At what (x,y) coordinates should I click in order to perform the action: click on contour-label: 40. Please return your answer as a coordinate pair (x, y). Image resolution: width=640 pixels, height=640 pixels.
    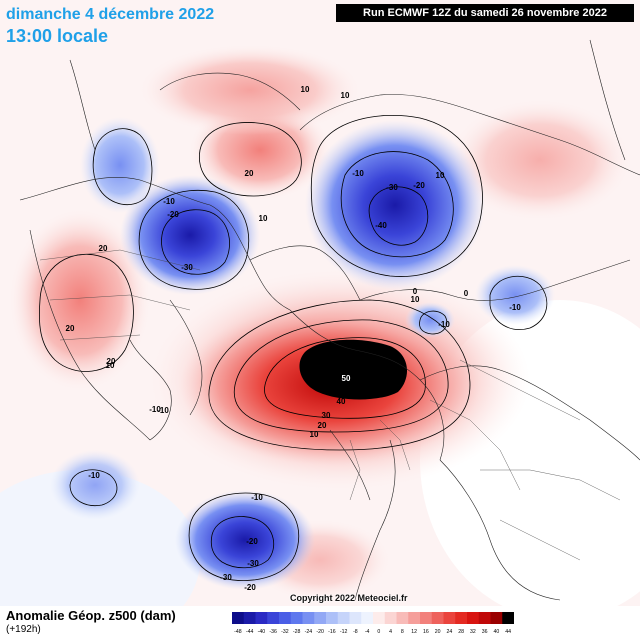
    Looking at the image, I should click on (341, 401).